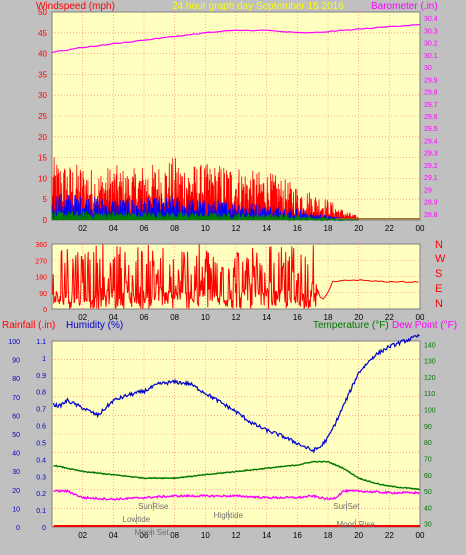 This screenshot has height=555, width=466. Describe the element at coordinates (431, 203) in the screenshot. I see `barometer-y-tick-label: 28.9` at that location.